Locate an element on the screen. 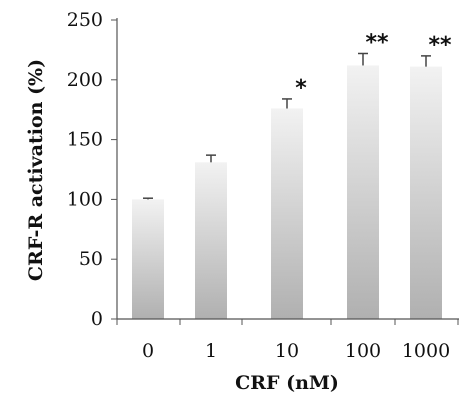 The width and height of the screenshot is (459, 398). y-tick-label: 0 is located at coordinates (97, 319).